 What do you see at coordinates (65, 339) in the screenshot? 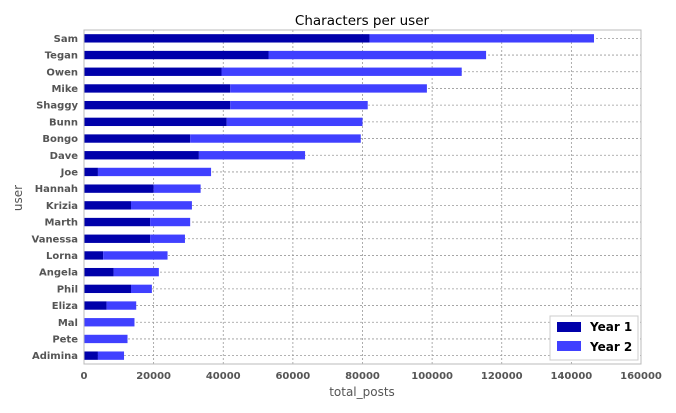
I see `y-tick-label: Pete` at bounding box center [65, 339].